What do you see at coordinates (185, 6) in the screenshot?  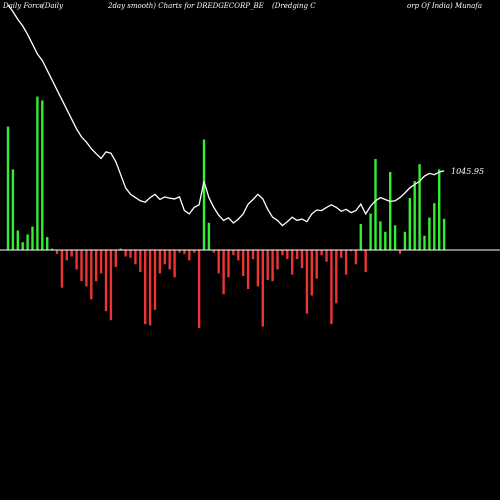 I see `header-segment-3: 2day smooth) Charts for DREDGECORP_BE` at bounding box center [185, 6].